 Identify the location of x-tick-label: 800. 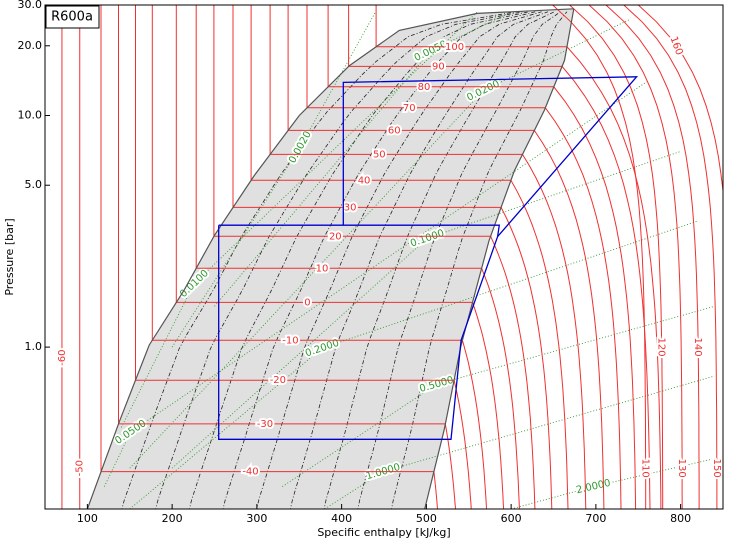
(680, 518).